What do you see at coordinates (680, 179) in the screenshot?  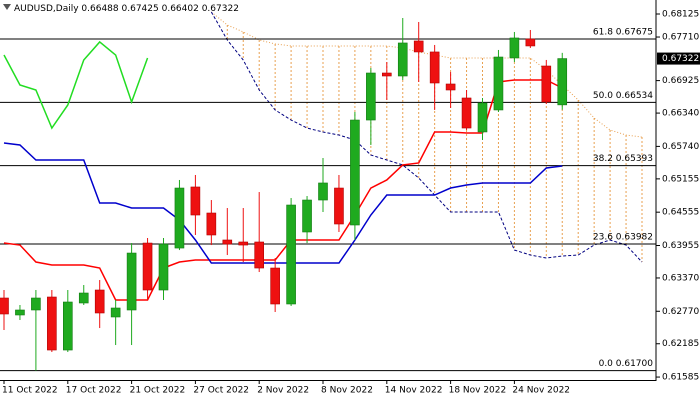 I see `y-tick-label: 0.65155` at bounding box center [680, 179].